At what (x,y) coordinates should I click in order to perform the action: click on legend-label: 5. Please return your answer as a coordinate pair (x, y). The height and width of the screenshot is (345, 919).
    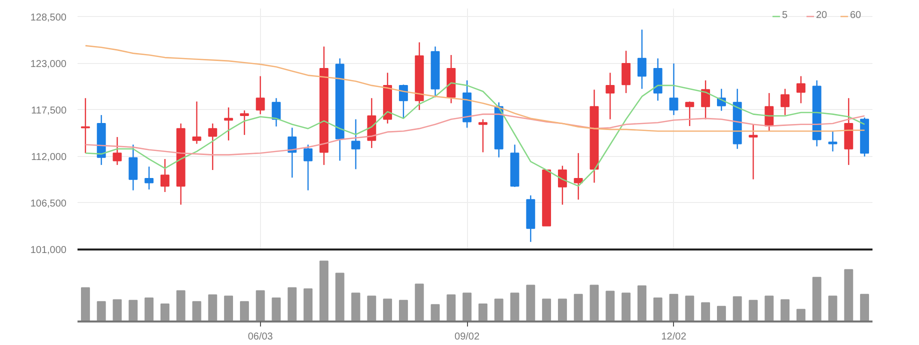
    Looking at the image, I should click on (785, 15).